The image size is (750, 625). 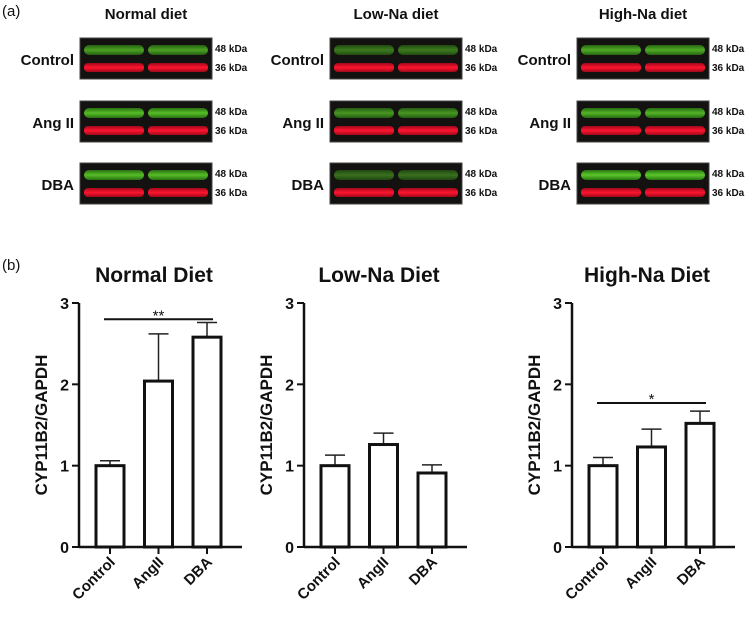 What do you see at coordinates (94, 579) in the screenshot?
I see `x-tick-label: Control` at bounding box center [94, 579].